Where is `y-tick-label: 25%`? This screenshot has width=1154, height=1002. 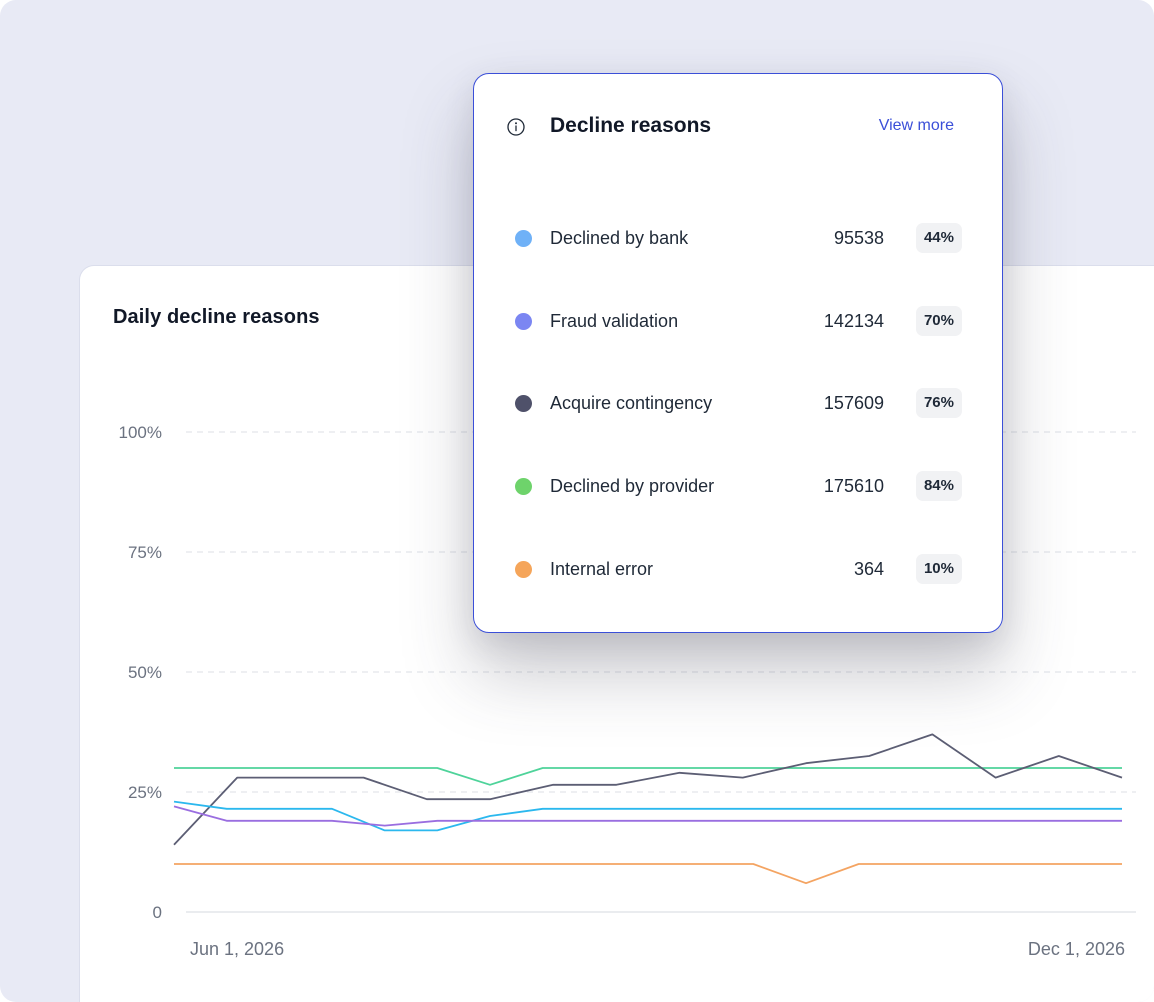 y-tick-label: 25% is located at coordinates (145, 792).